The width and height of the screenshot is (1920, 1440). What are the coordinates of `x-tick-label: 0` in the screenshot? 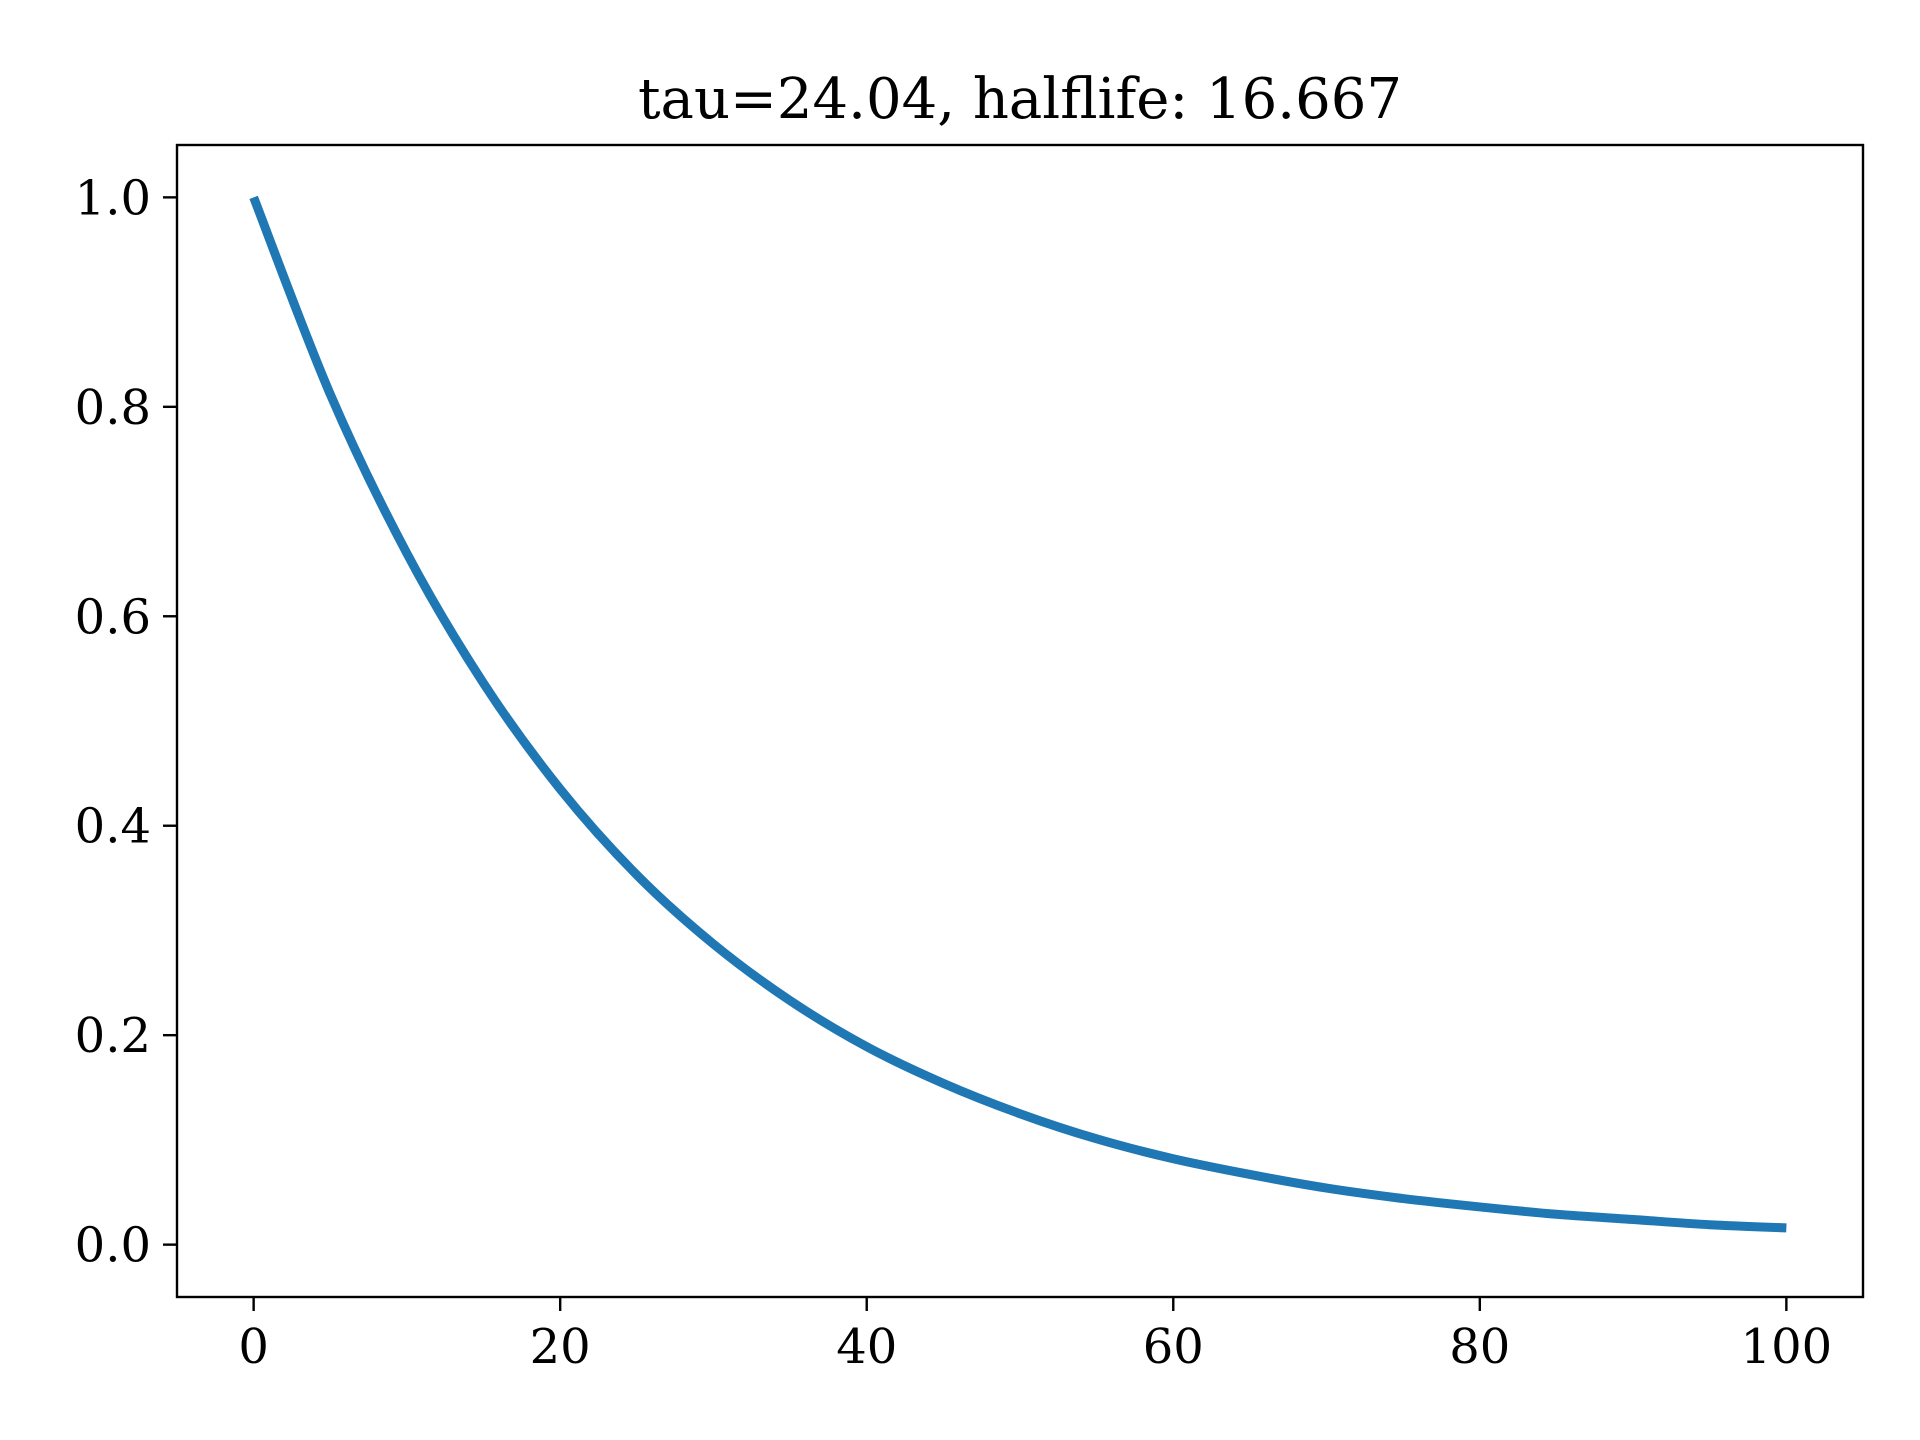 It's located at (253, 1347).